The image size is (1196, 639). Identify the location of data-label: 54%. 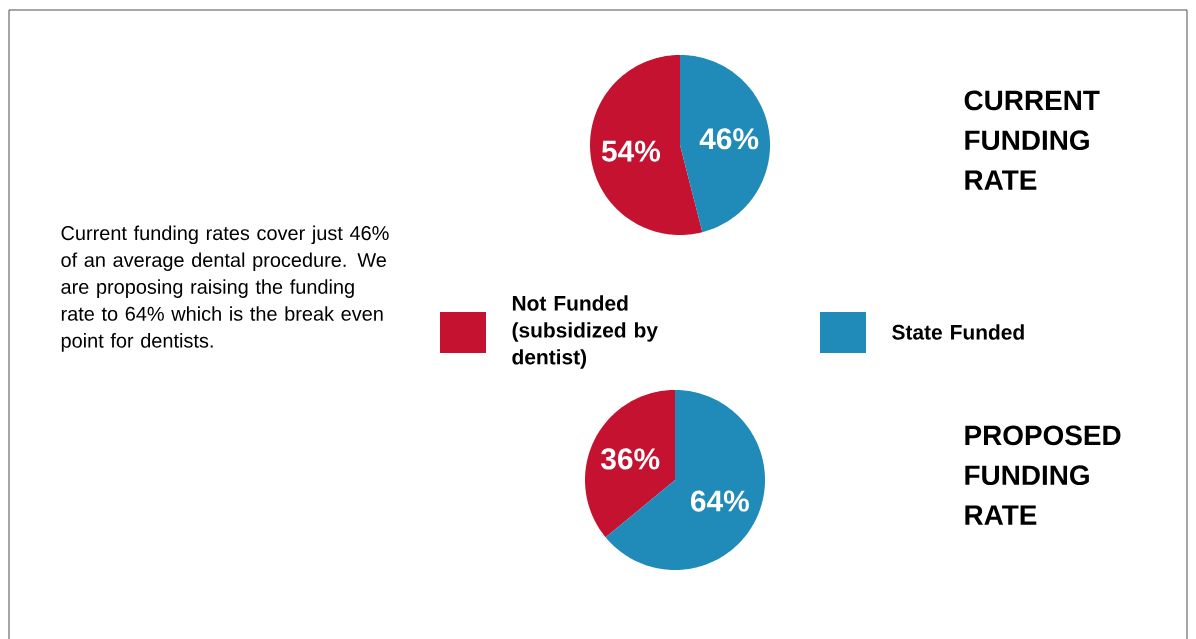
(631, 151).